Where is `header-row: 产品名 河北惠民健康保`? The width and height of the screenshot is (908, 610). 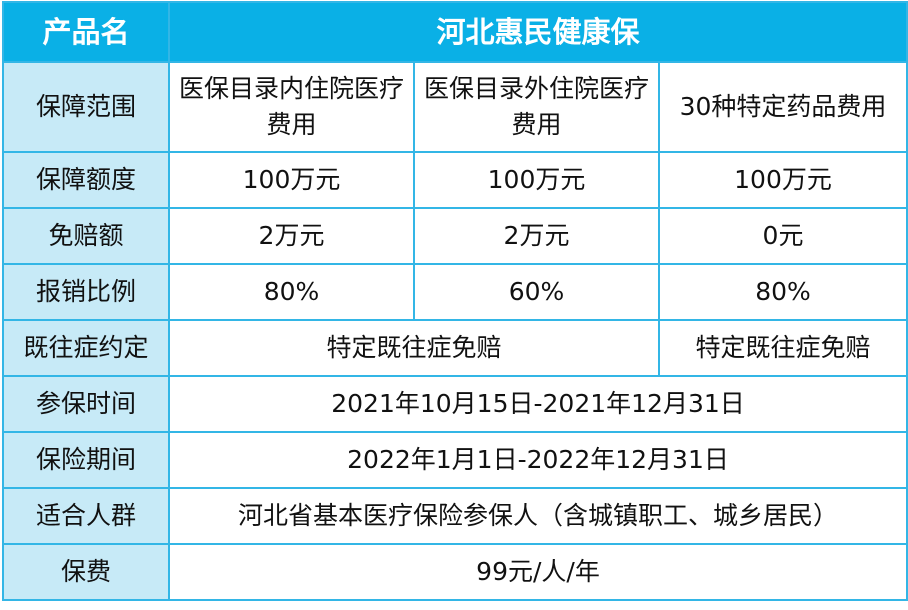
header-row: 产品名 河北惠民健康保 is located at coordinates (455, 32).